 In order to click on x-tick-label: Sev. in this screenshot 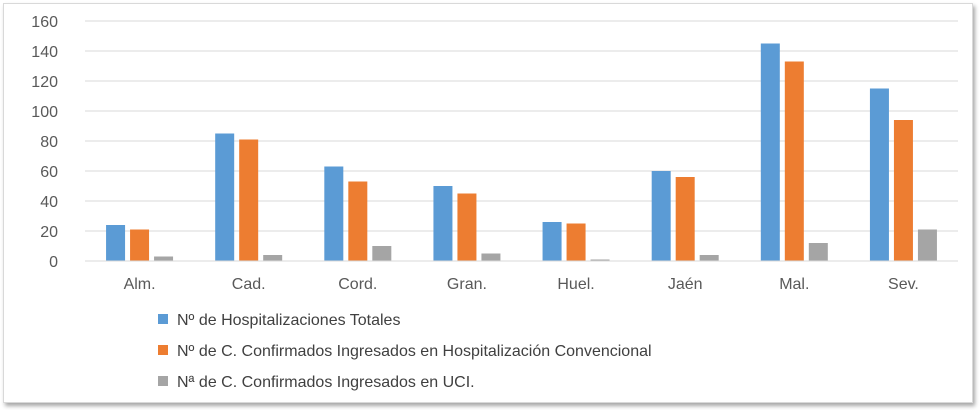, I will do `click(903, 284)`.